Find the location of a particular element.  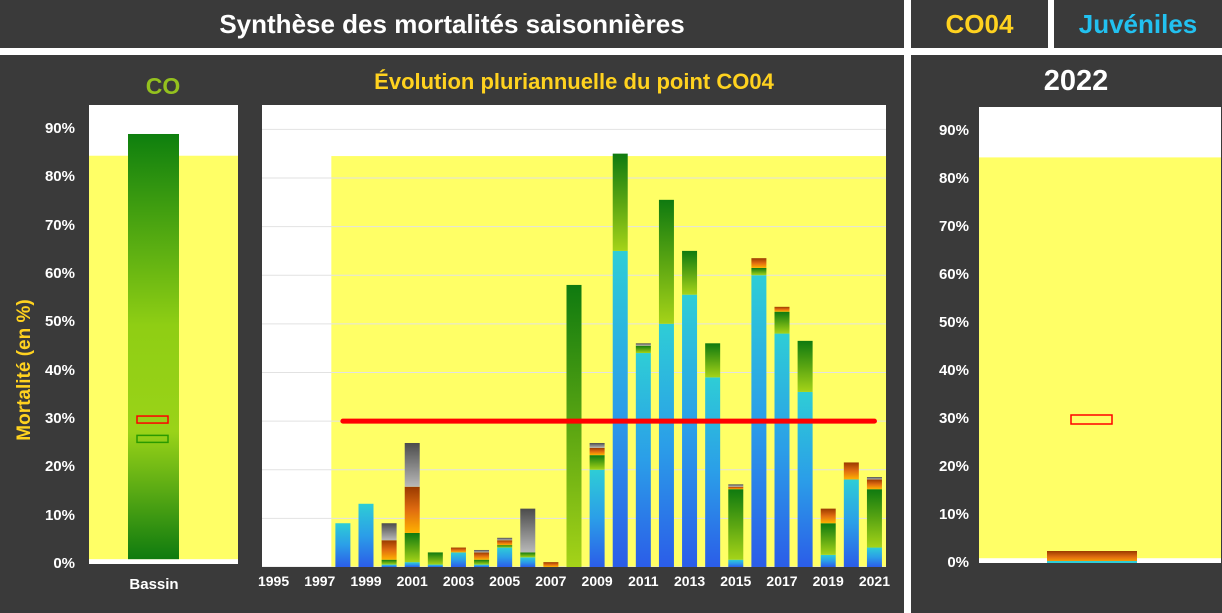

current-year-y-tick-label: 50% is located at coordinates (953, 322).